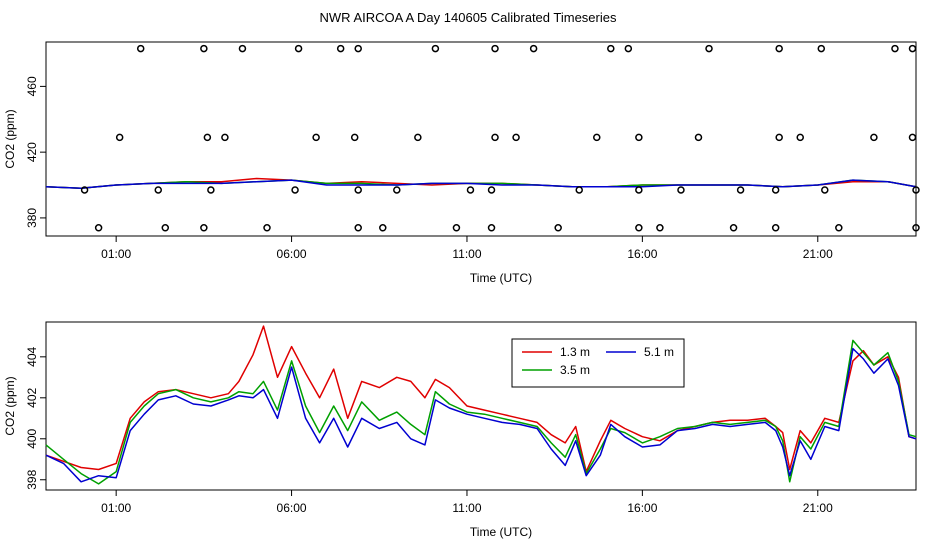 The width and height of the screenshot is (936, 540). I want to click on y-tick-label: 420, so click(32, 152).